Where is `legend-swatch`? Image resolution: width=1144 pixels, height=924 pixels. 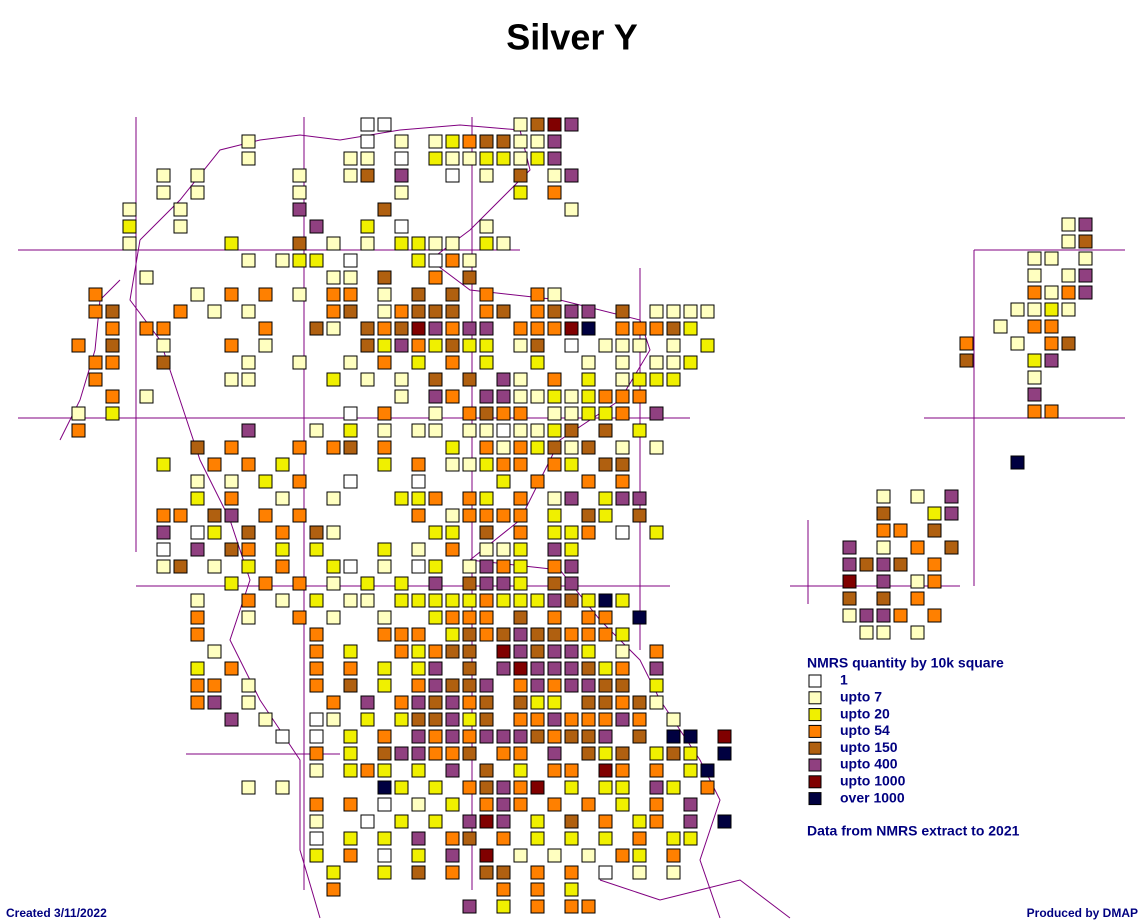
legend-swatch is located at coordinates (815, 765).